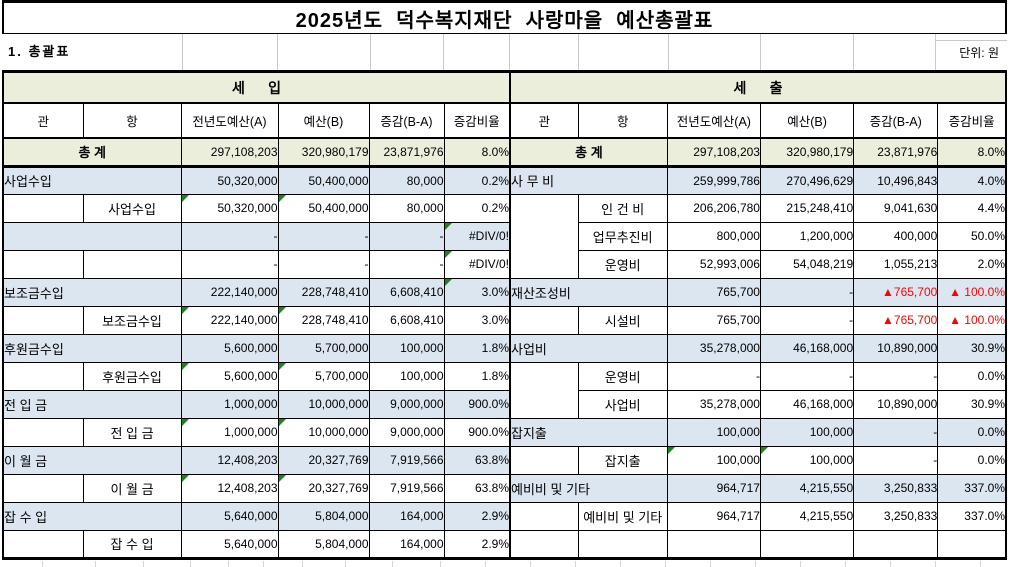 Image resolution: width=1010 pixels, height=567 pixels. What do you see at coordinates (229, 348) in the screenshot?
I see `cell-a: 5,600,000` at bounding box center [229, 348].